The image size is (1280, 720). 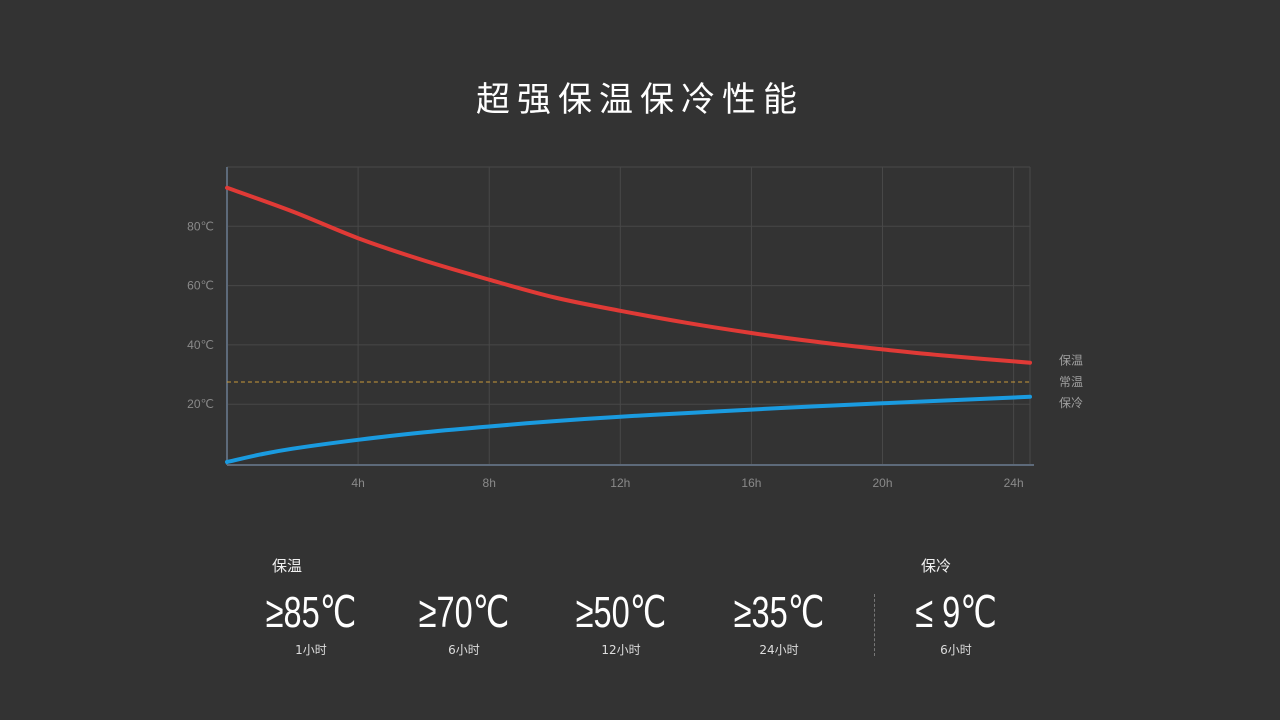 What do you see at coordinates (464, 612) in the screenshot?
I see `stat-value: ≥70℃` at bounding box center [464, 612].